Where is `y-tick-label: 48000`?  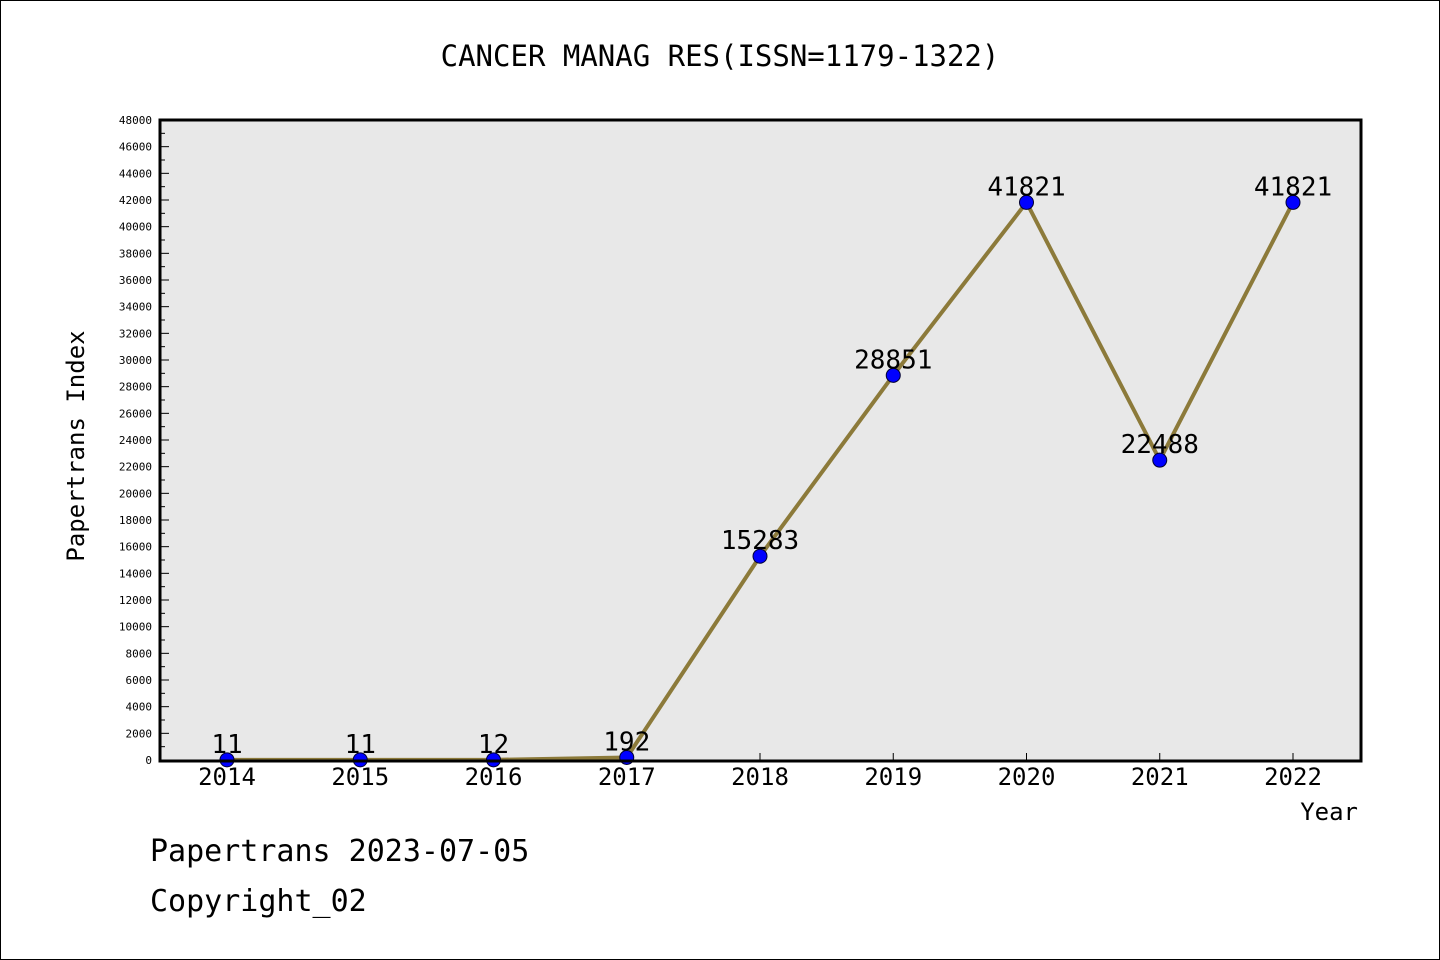
y-tick-label: 48000 is located at coordinates (135, 120).